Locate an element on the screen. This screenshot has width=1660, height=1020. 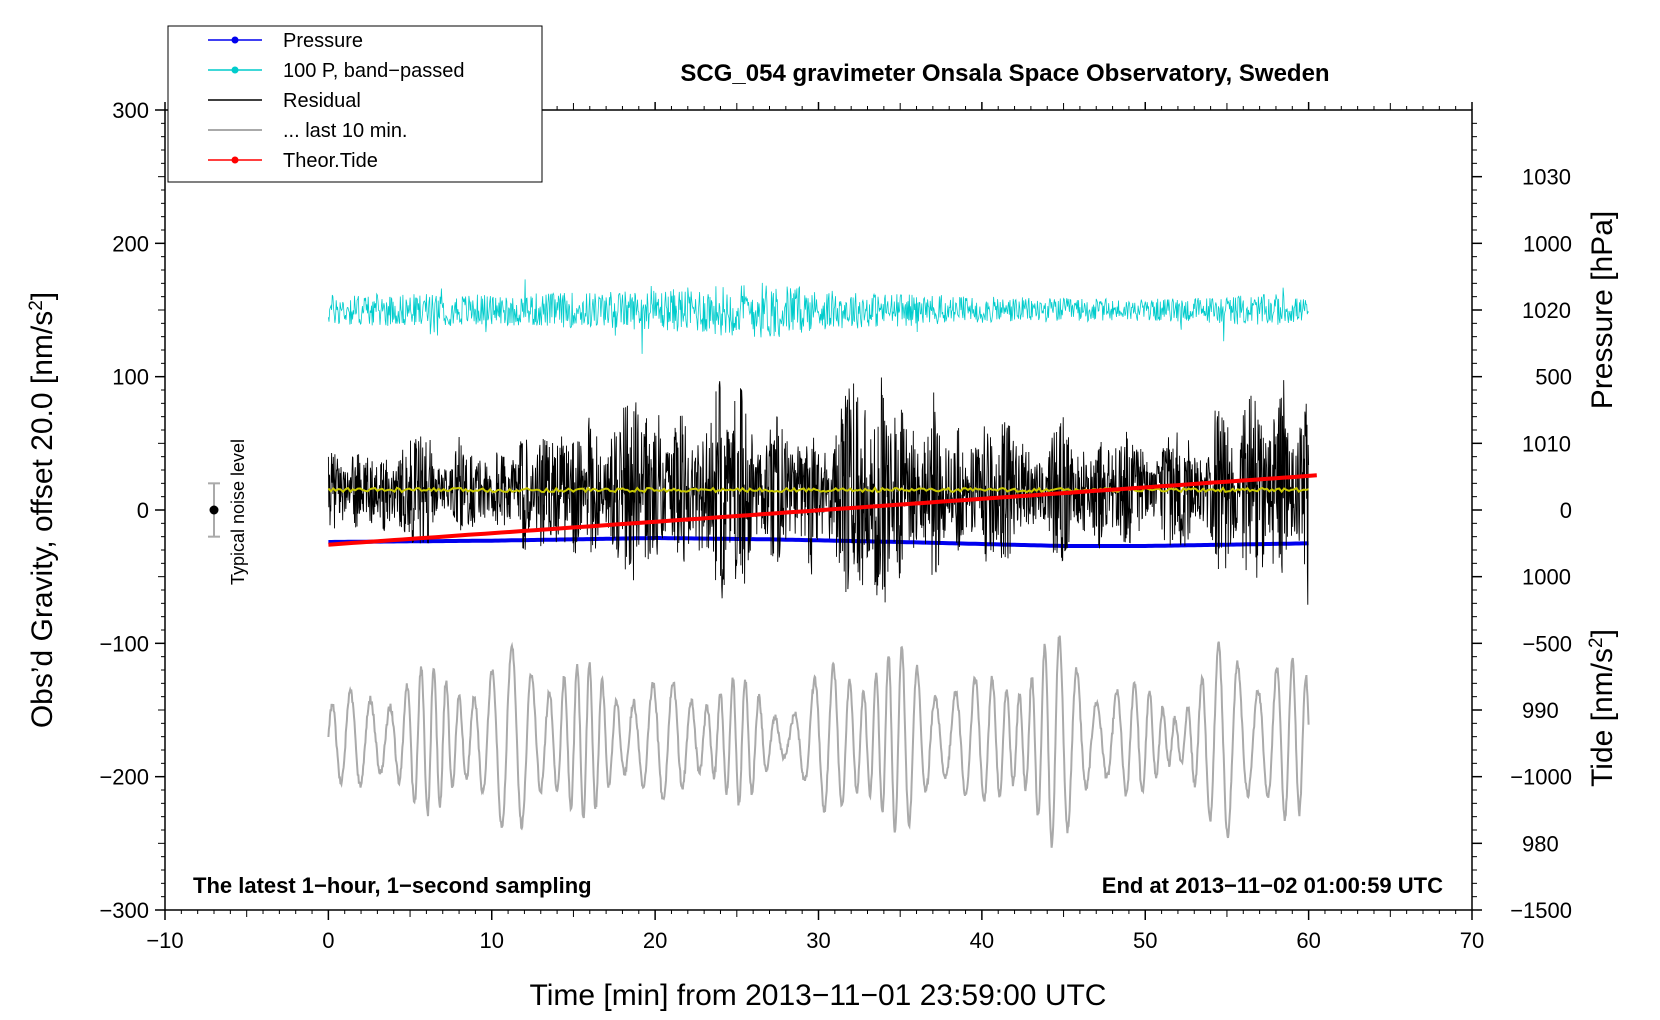
x-tick-label: 10 is located at coordinates (492, 940).